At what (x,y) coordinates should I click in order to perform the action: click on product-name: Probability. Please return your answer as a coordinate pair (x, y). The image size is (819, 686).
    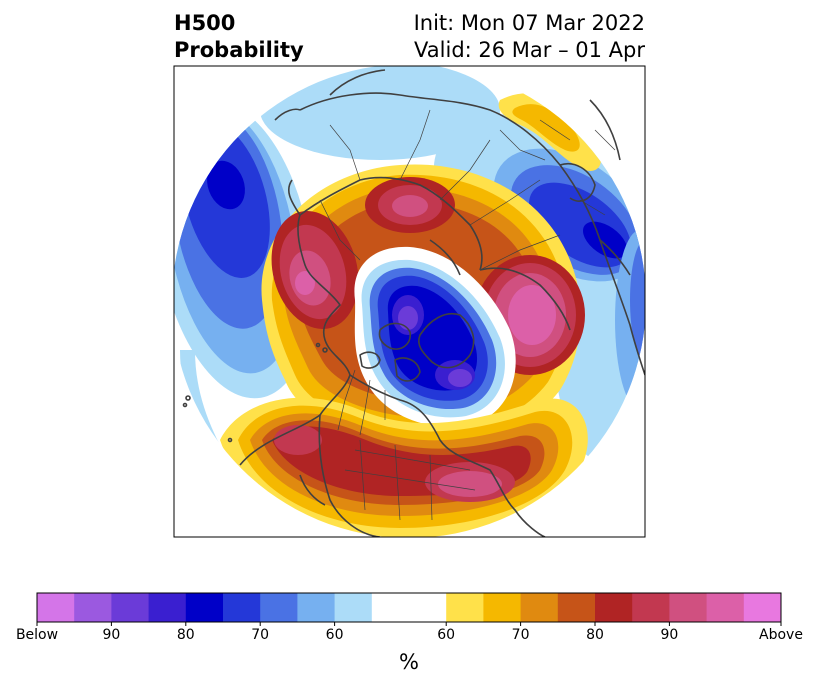
    Looking at the image, I should click on (239, 50).